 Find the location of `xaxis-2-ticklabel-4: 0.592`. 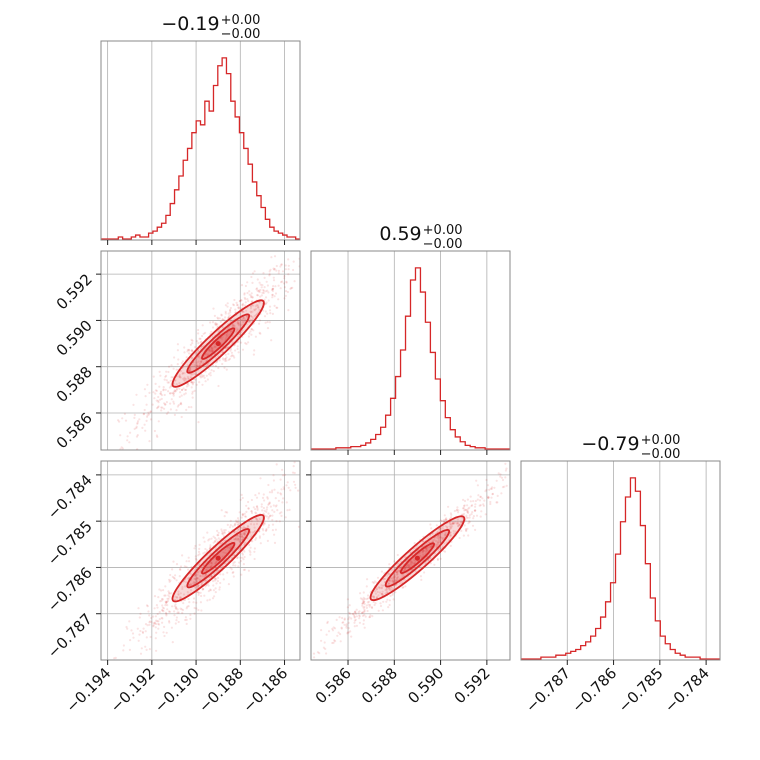

xaxis-2-ticklabel-4: 0.592 is located at coordinates (472, 685).